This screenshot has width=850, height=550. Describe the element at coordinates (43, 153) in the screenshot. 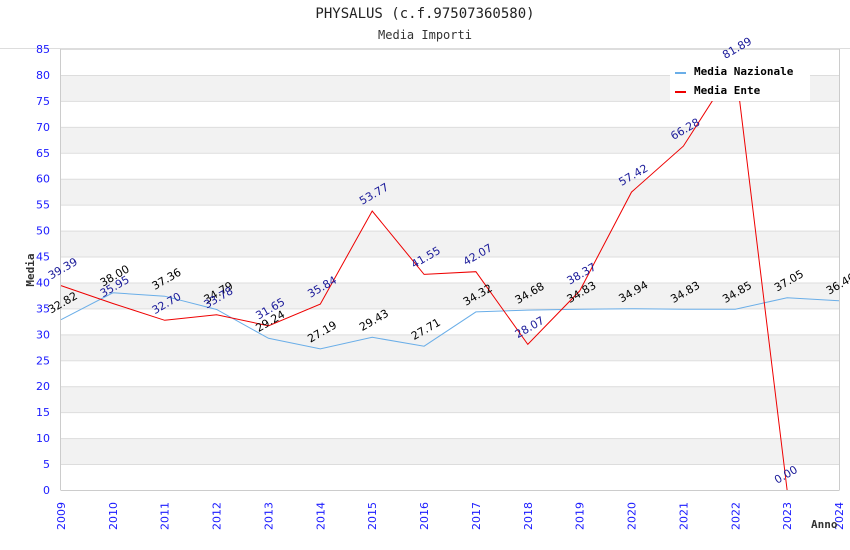

I see `y-tick-label: 65` at that location.